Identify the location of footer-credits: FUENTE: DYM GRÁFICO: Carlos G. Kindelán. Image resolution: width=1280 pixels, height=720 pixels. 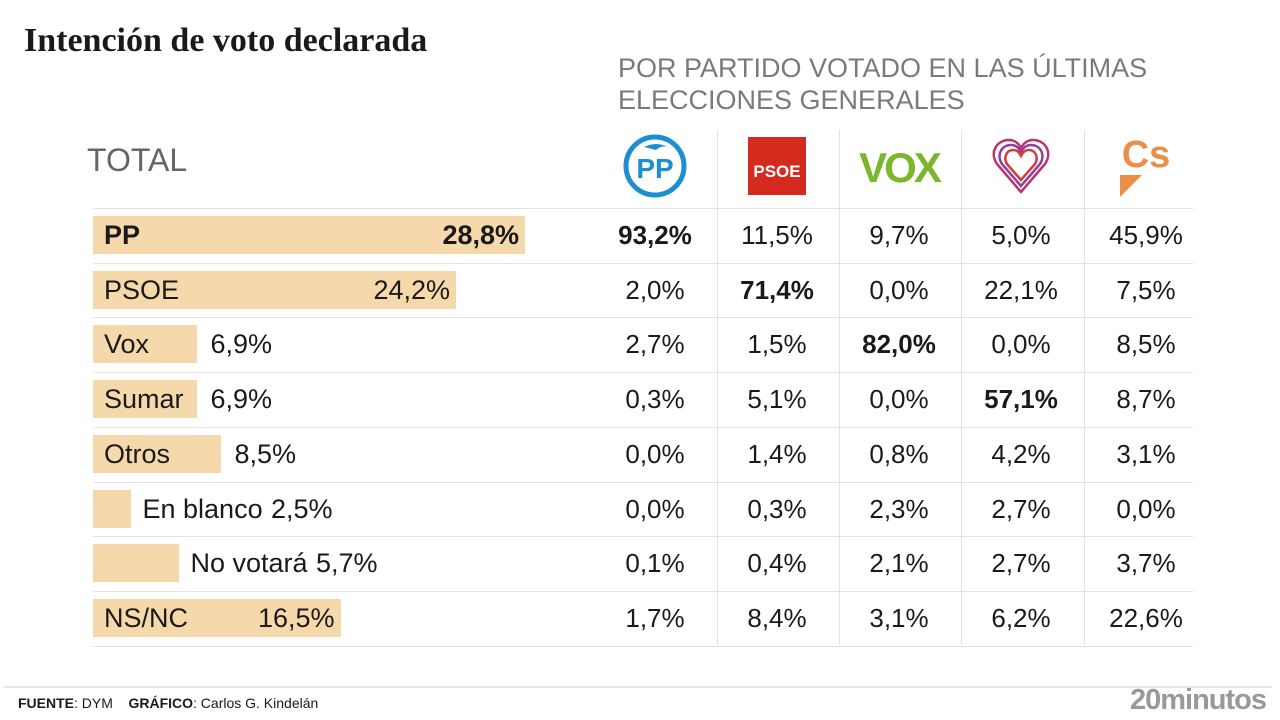
(168, 703).